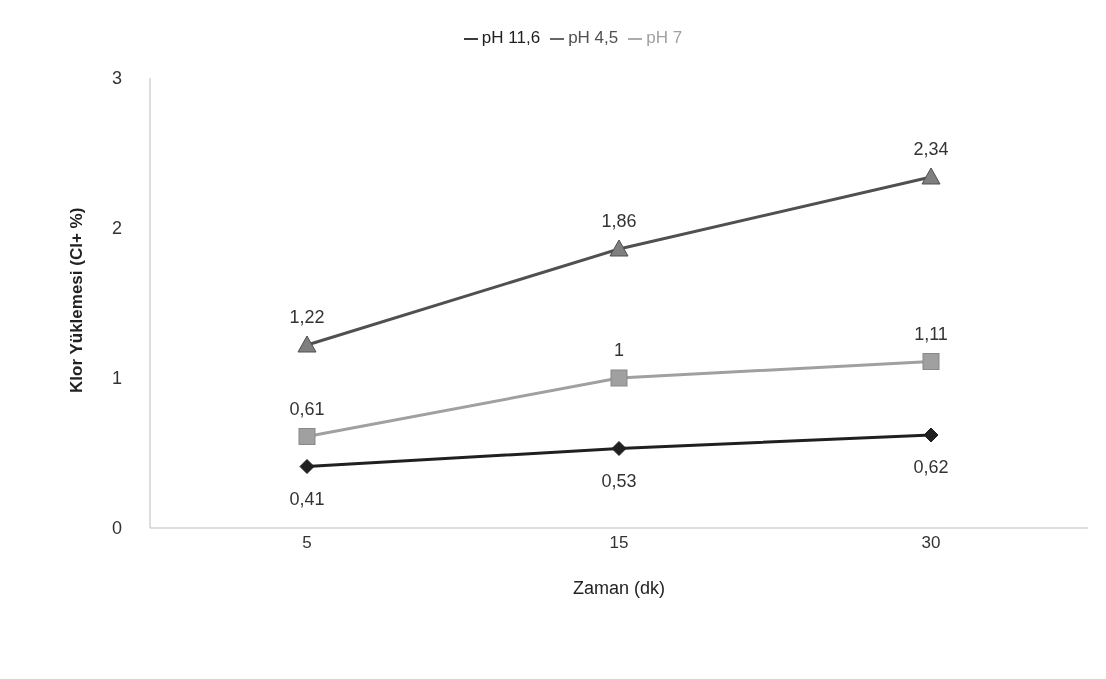  What do you see at coordinates (116, 78) in the screenshot?
I see `y-tick-label: 3` at bounding box center [116, 78].